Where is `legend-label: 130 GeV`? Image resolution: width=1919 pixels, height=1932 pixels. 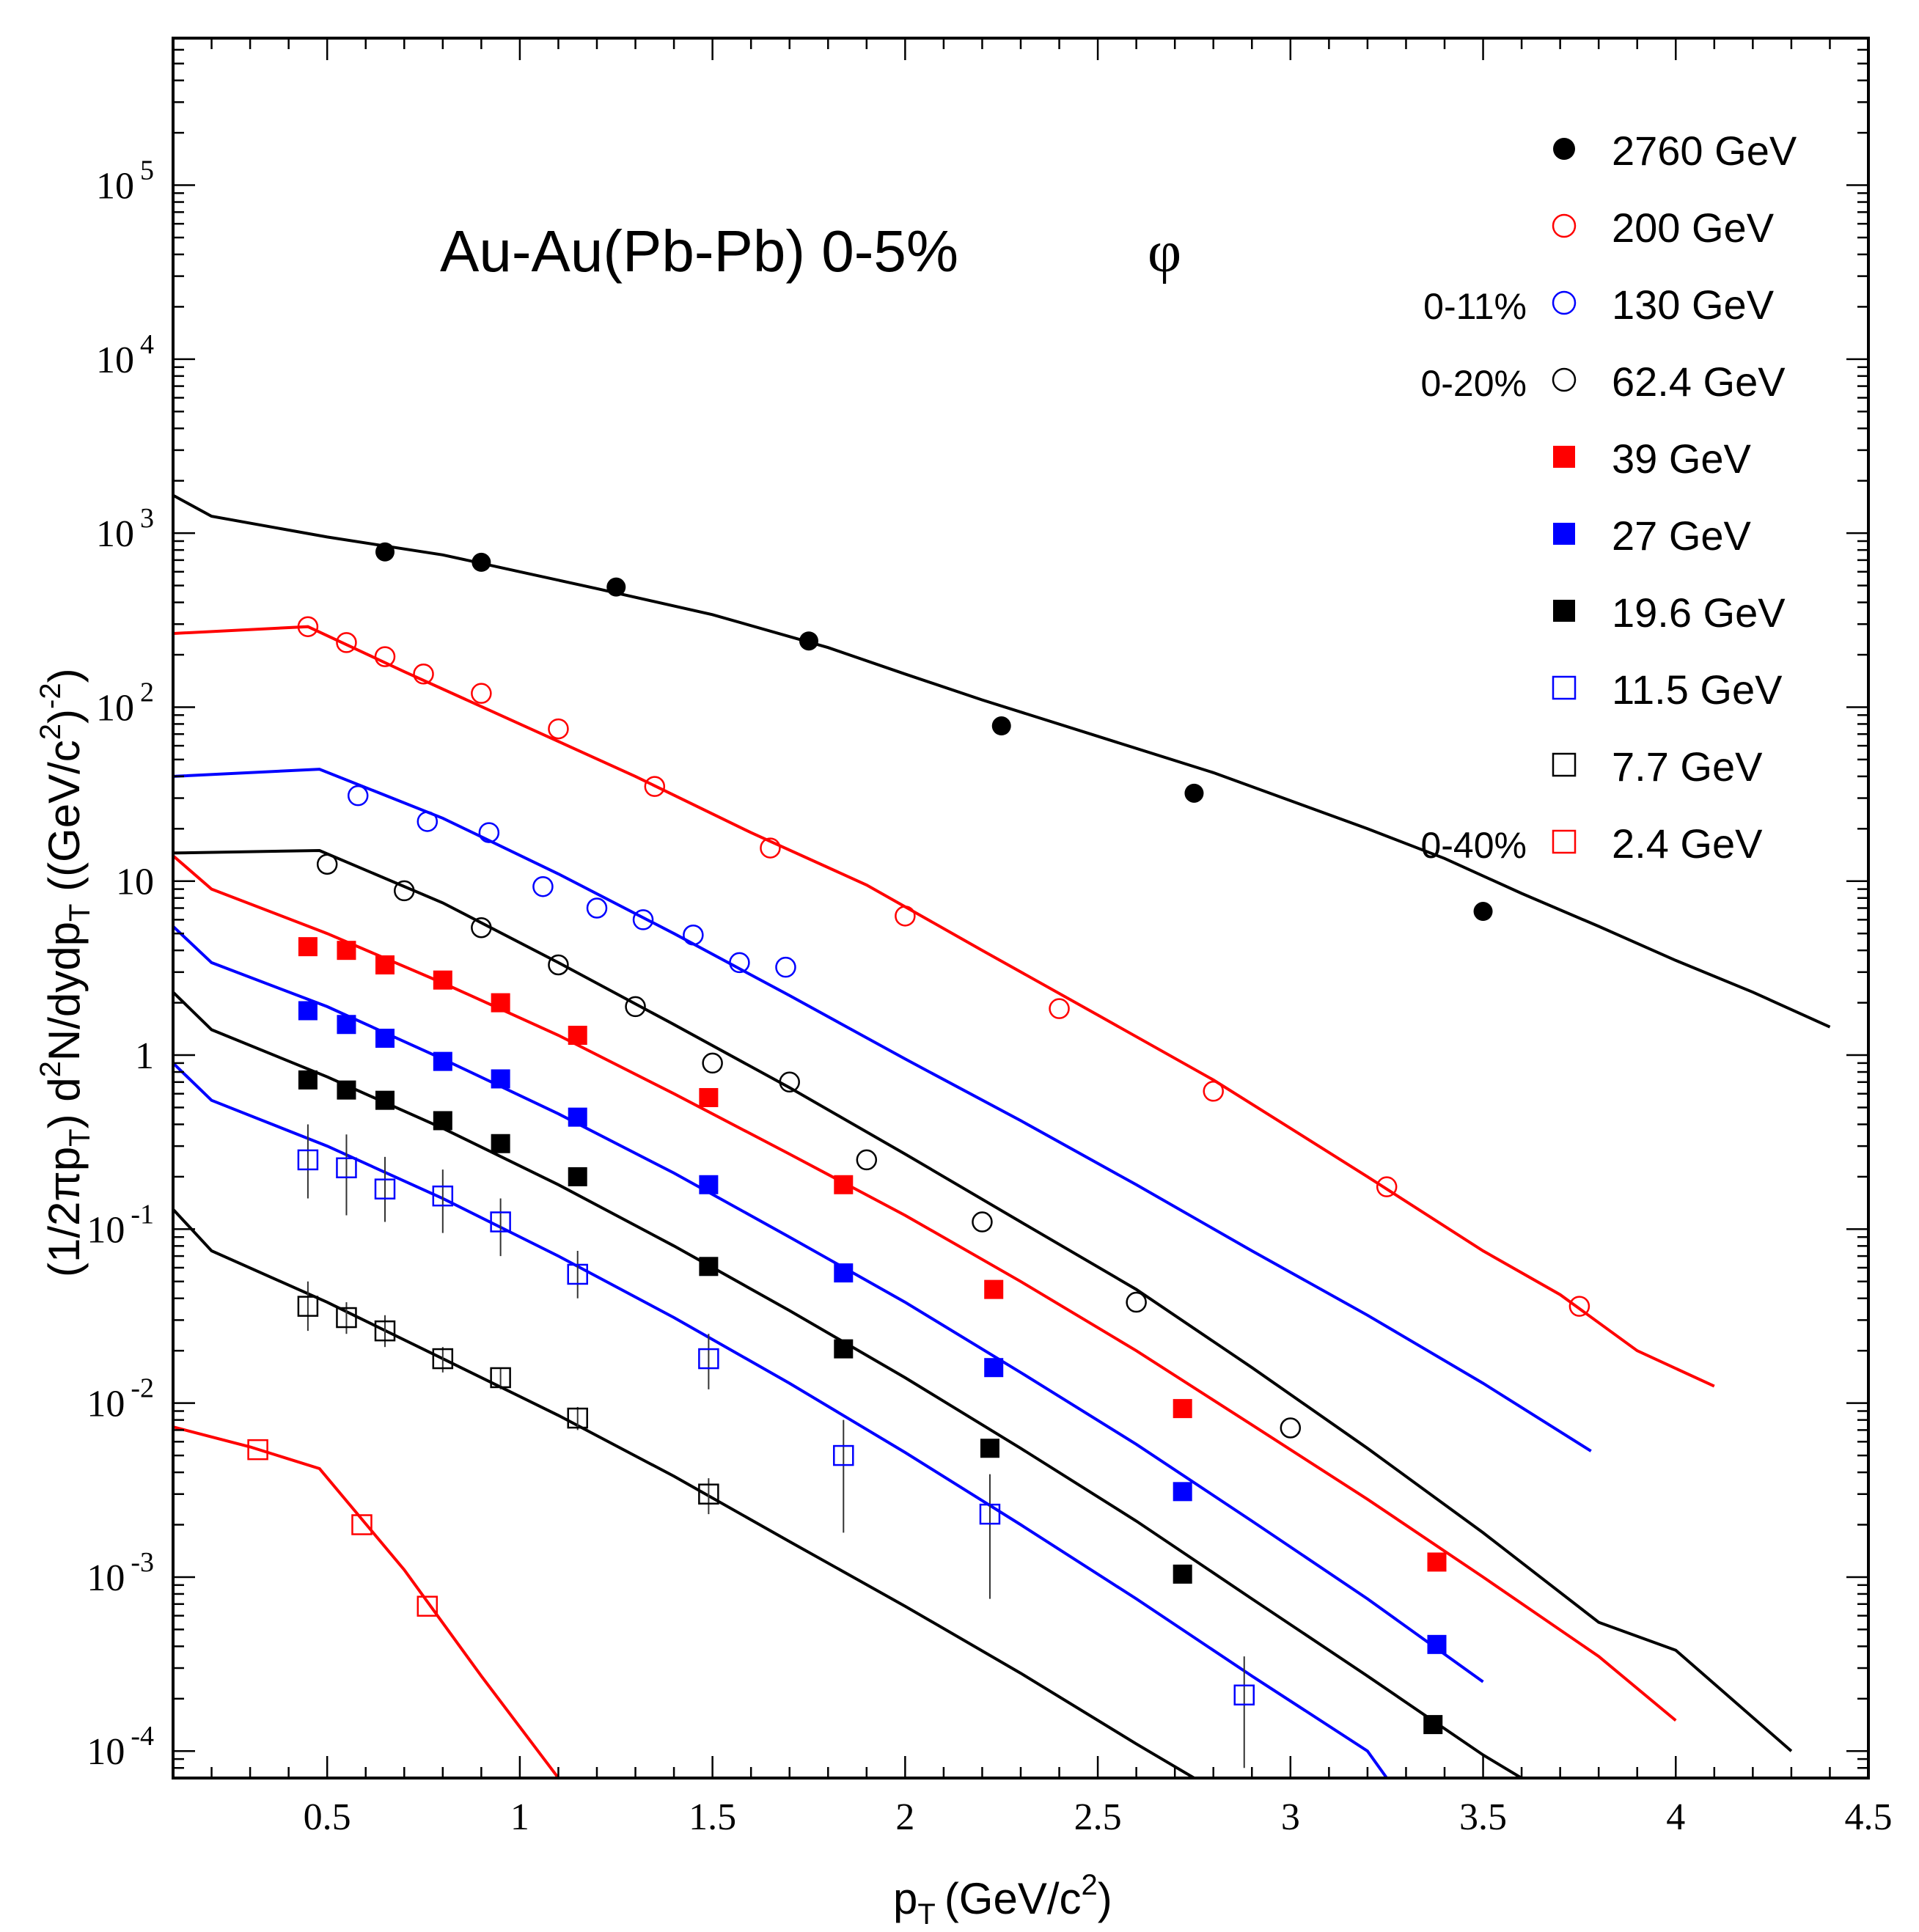
legend-label: 130 GeV is located at coordinates (1694, 305).